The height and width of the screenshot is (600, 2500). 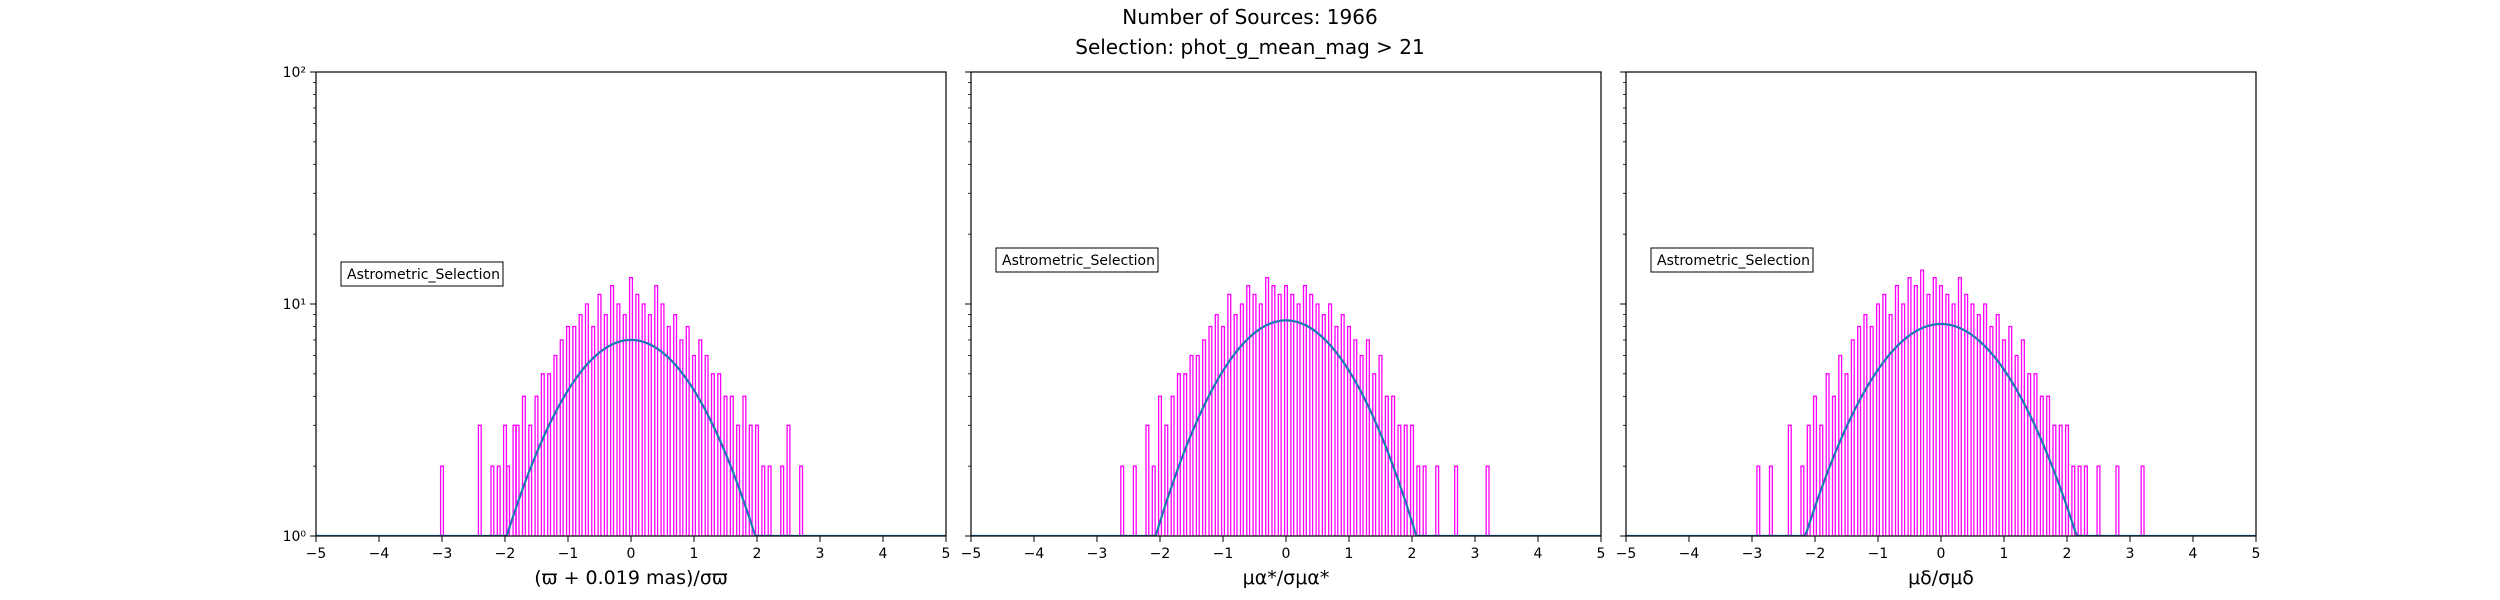 What do you see at coordinates (1878, 554) in the screenshot?
I see `x-tick-label: −1` at bounding box center [1878, 554].